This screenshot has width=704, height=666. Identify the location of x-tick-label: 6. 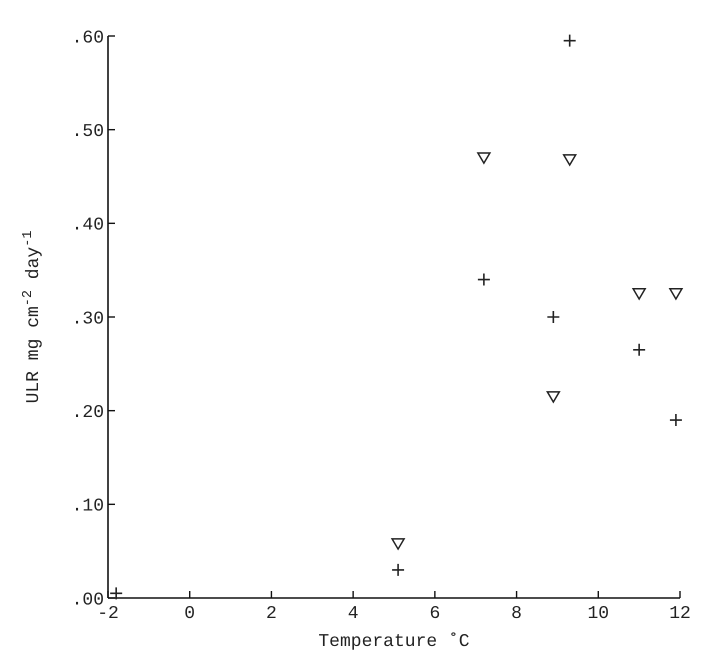
(434, 614).